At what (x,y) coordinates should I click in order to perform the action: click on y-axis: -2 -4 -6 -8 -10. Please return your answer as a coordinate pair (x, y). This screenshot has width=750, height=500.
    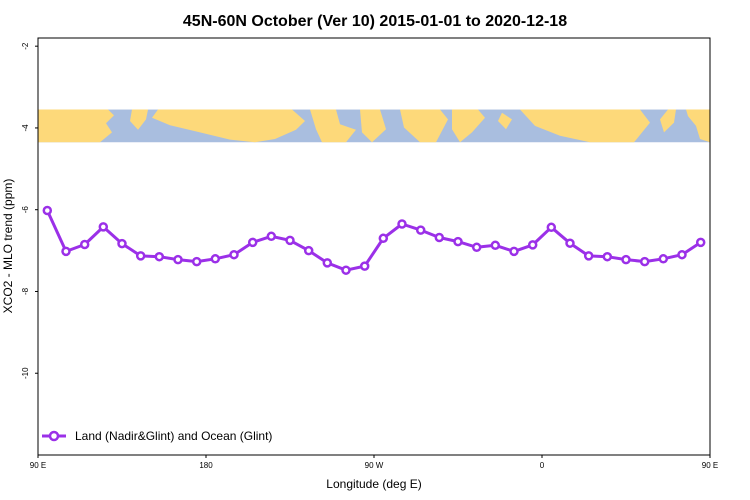
    Looking at the image, I should click on (29, 210).